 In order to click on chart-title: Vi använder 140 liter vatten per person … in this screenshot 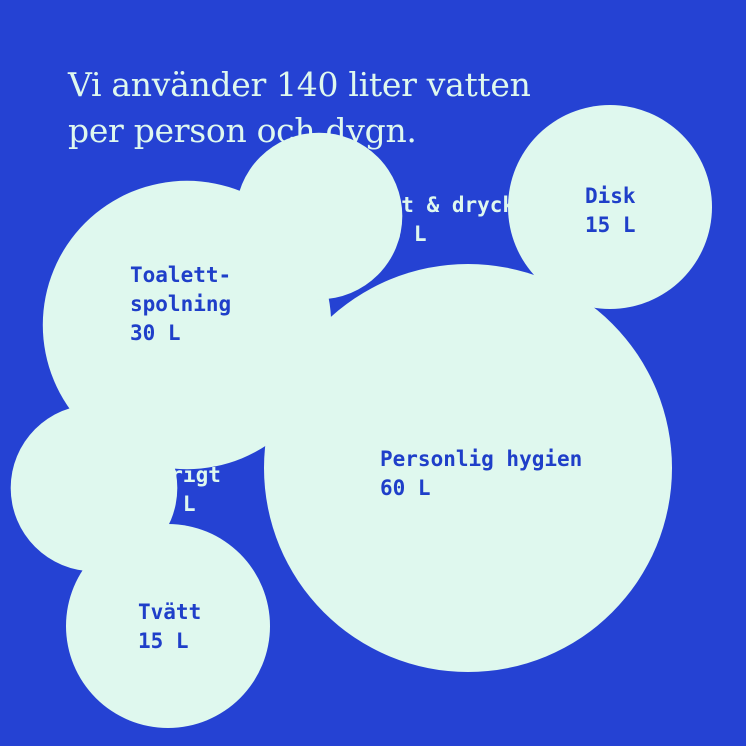, I will do `click(388, 108)`.